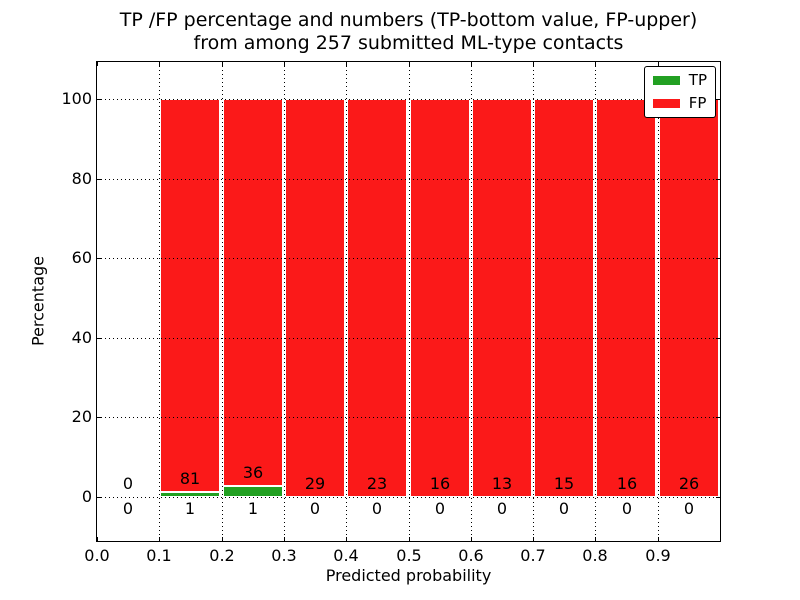  I want to click on fp-count-label: 81, so click(190, 478).